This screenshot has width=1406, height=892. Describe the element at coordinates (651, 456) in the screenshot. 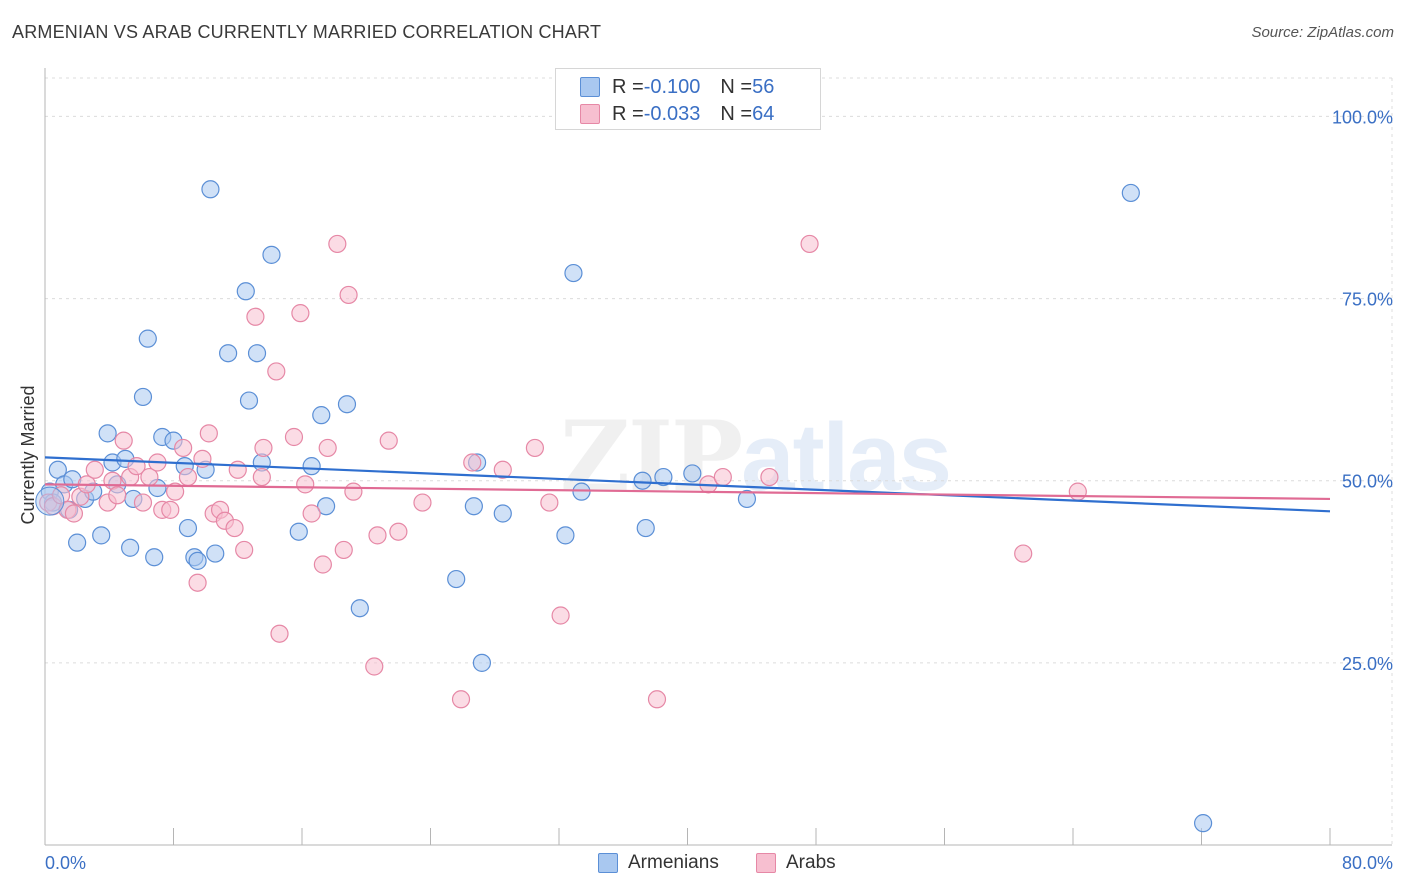

I see `watermark-zip: ZIP` at that location.